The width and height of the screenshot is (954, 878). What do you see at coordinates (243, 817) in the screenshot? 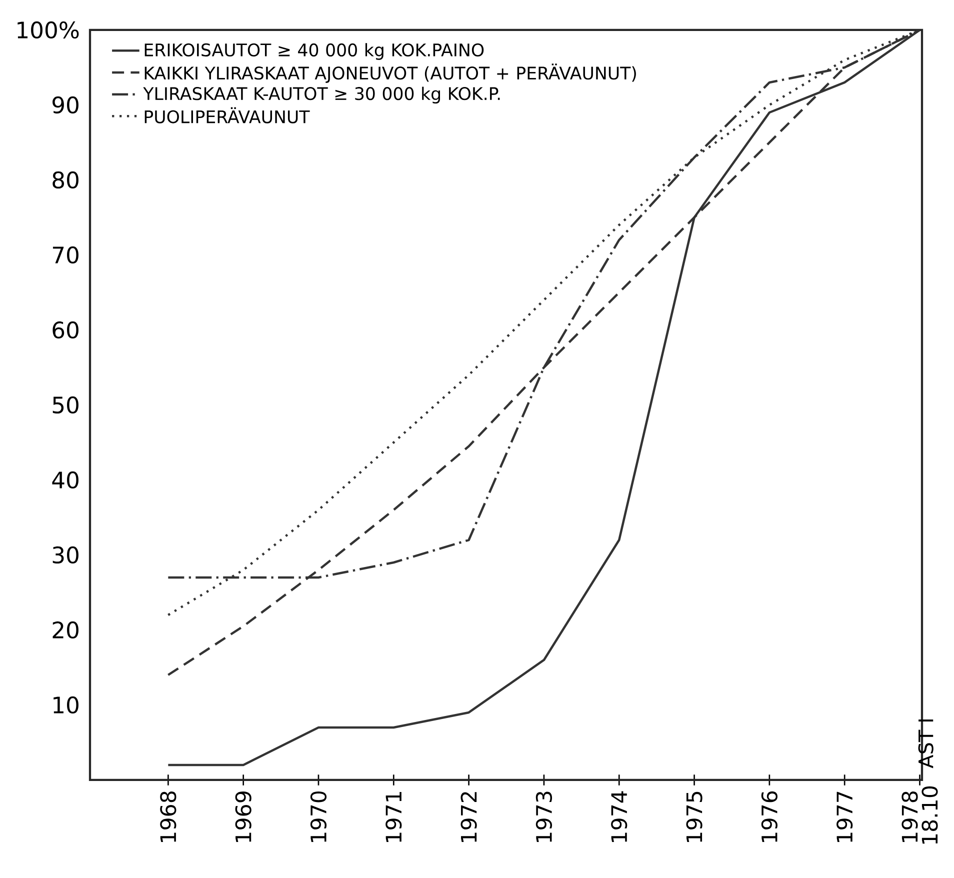
I see `x-tick-label: 1969` at bounding box center [243, 817].